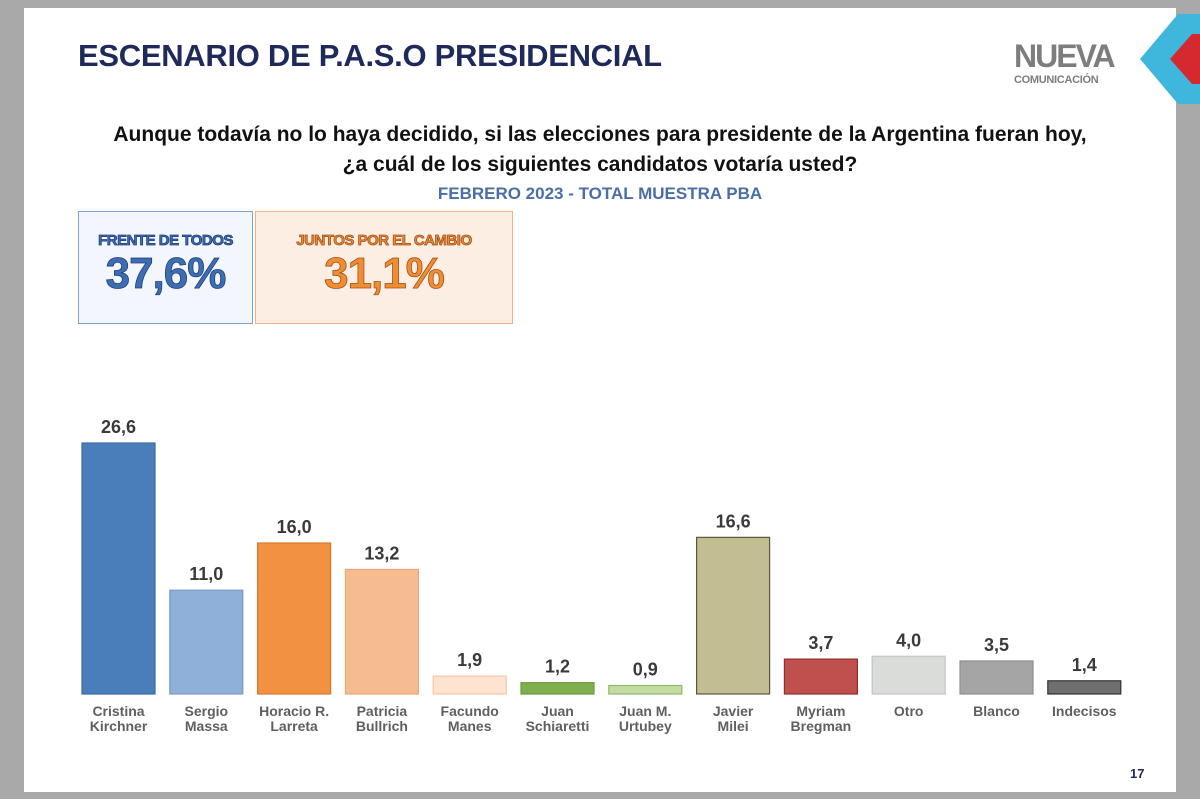 The image size is (1200, 799). Describe the element at coordinates (820, 643) in the screenshot. I see `bar-value-label: 3,7` at that location.